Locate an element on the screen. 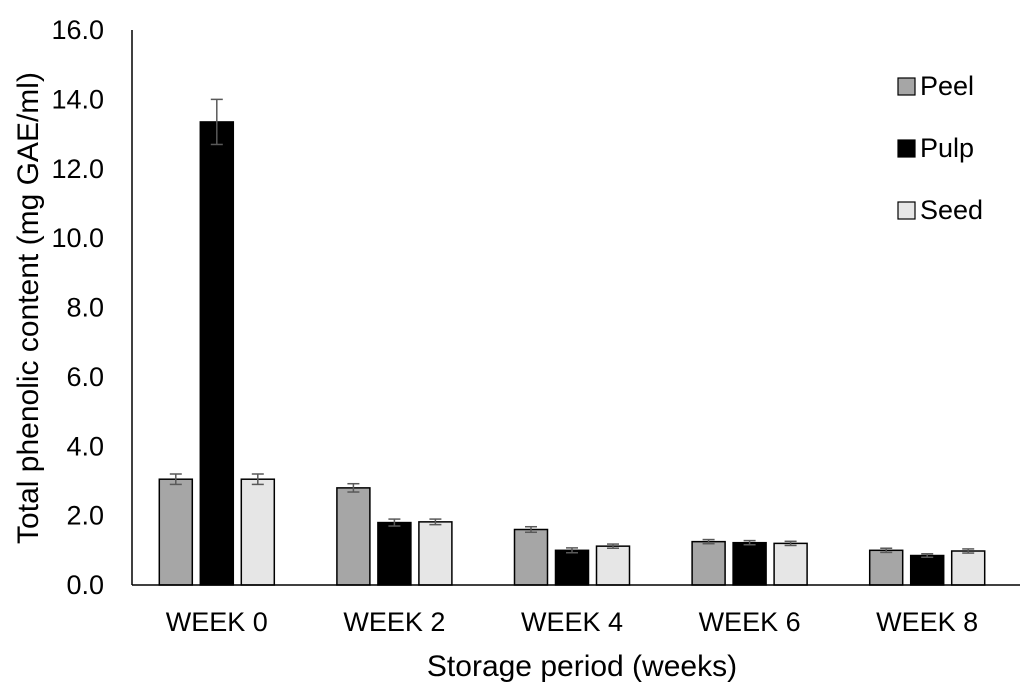 Image resolution: width=1032 pixels, height=682 pixels. legend-item-seed: Seed is located at coordinates (940, 210).